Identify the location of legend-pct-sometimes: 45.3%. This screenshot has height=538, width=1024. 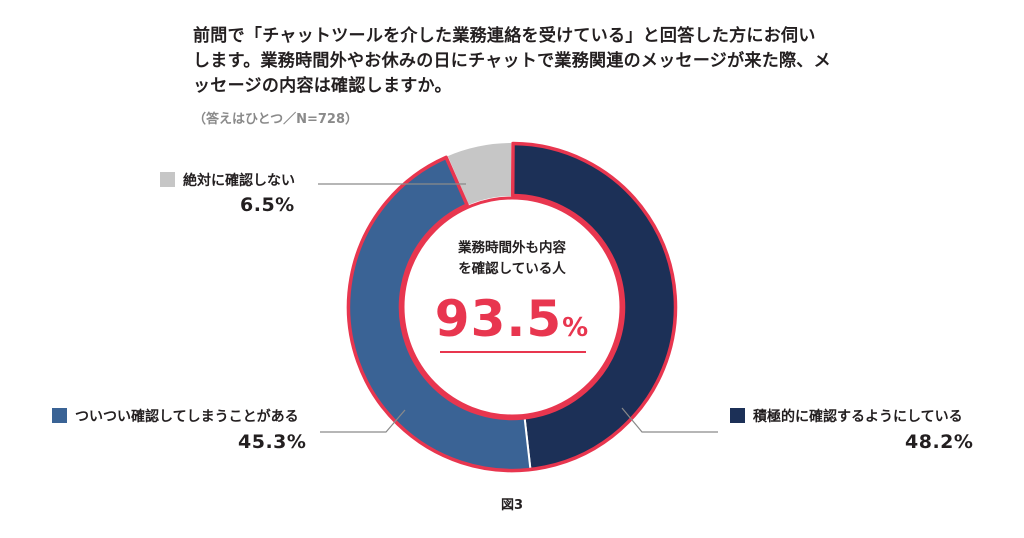
(272, 442).